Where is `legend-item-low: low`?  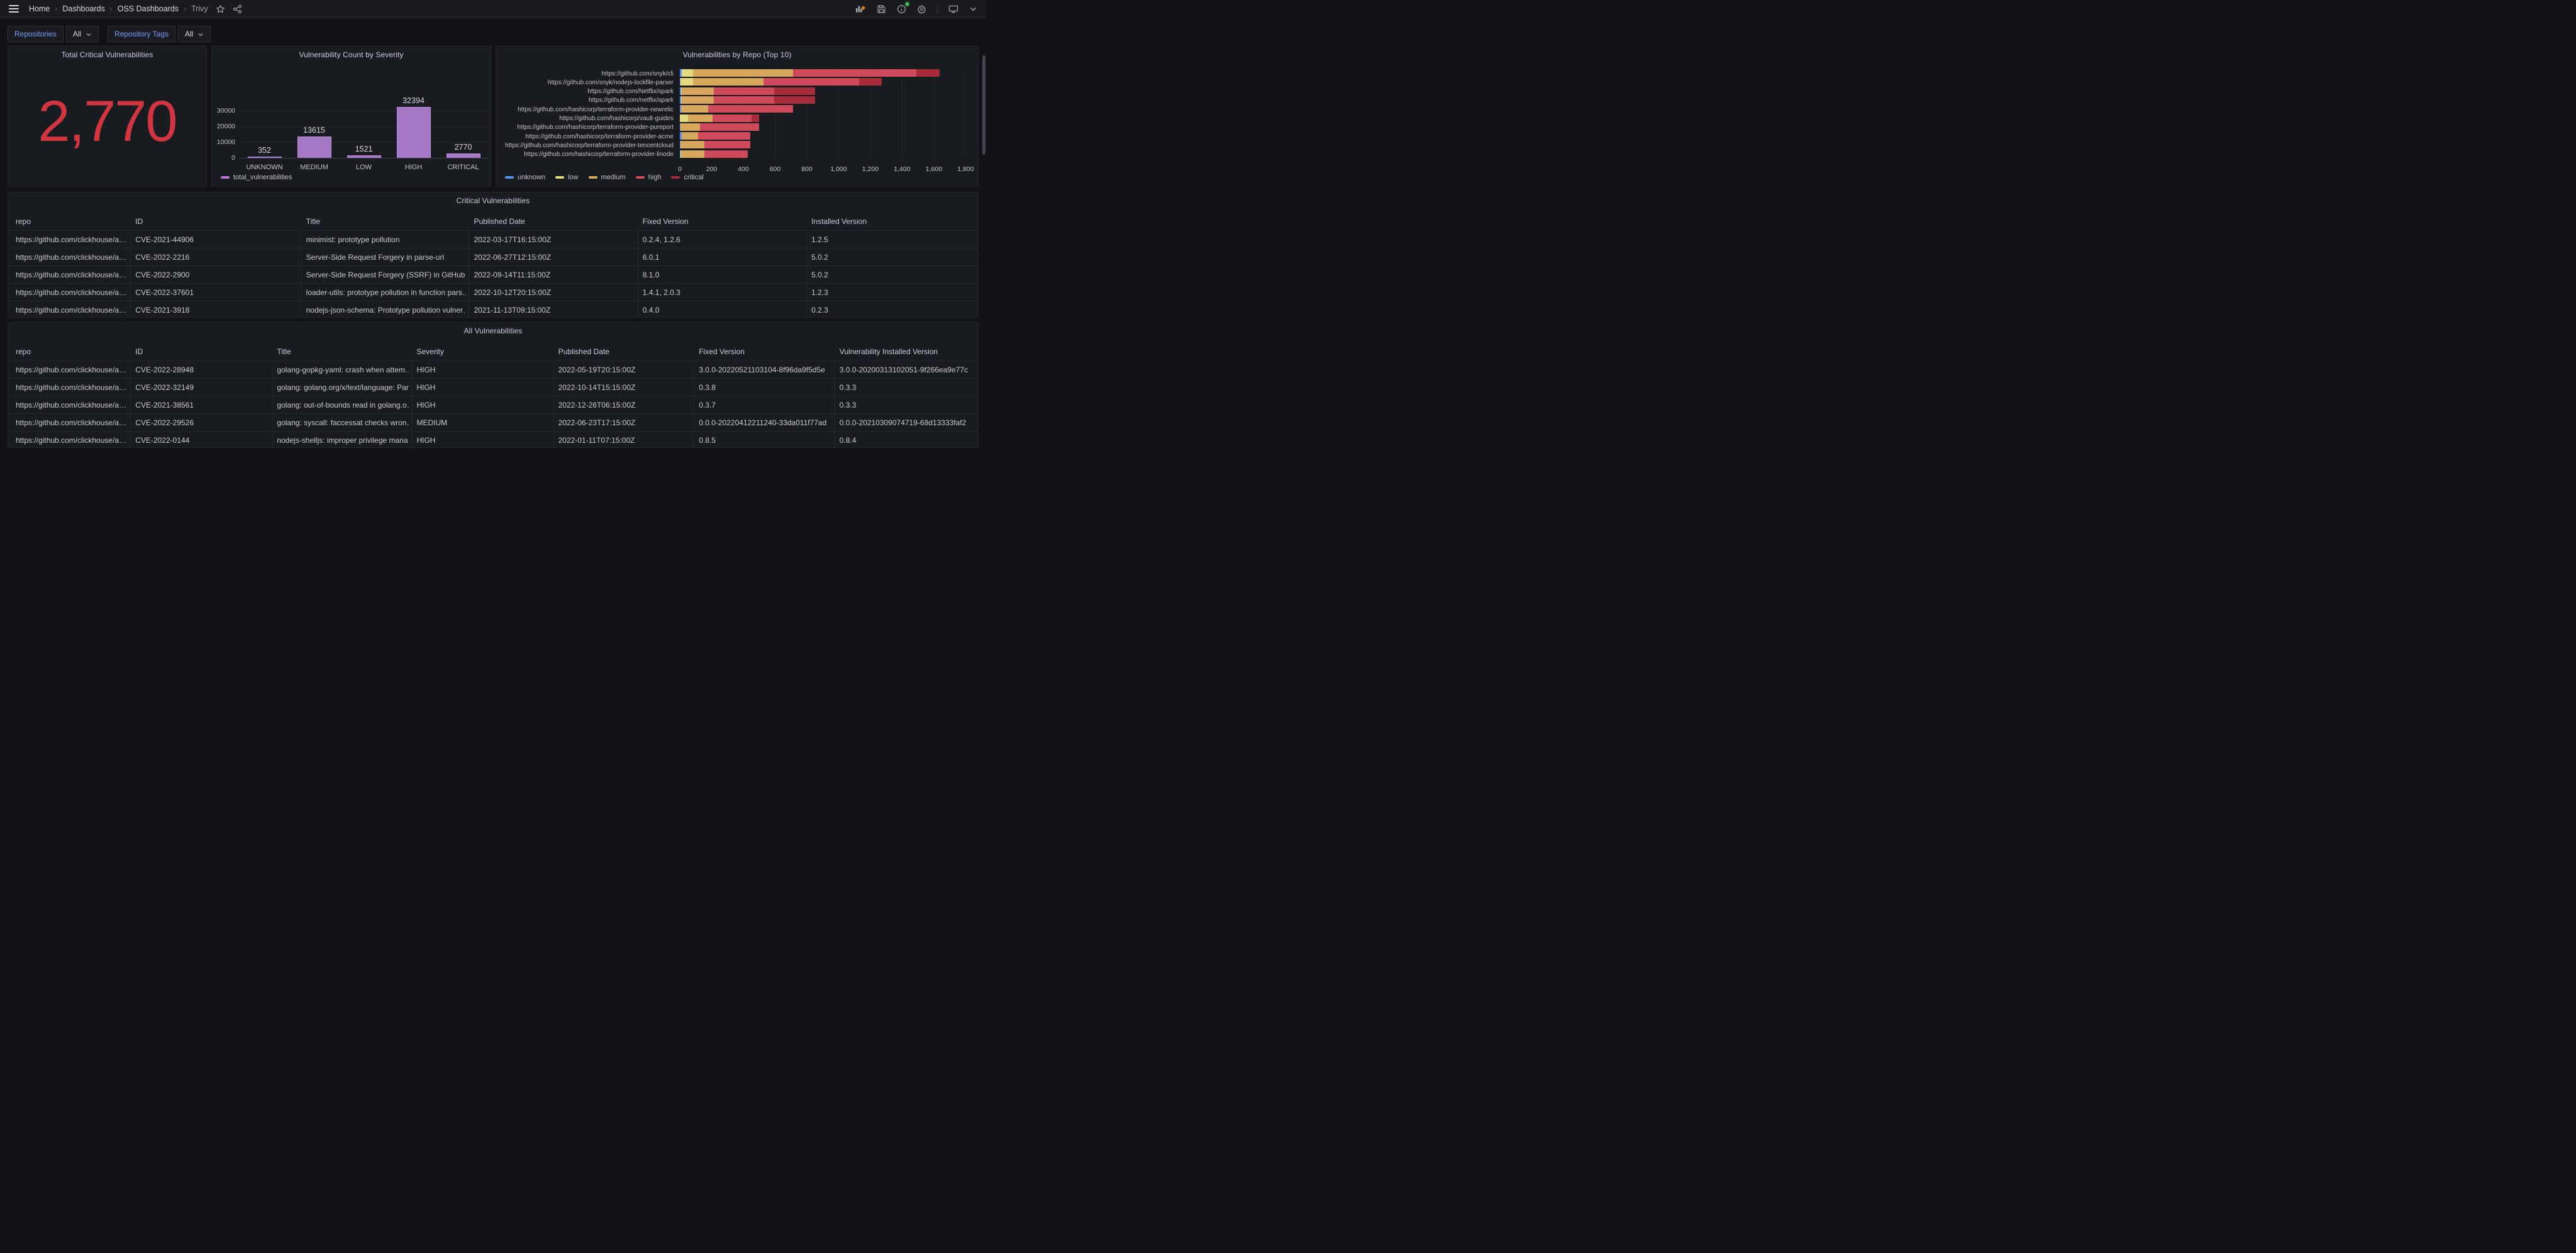 legend-item-low: low is located at coordinates (567, 177).